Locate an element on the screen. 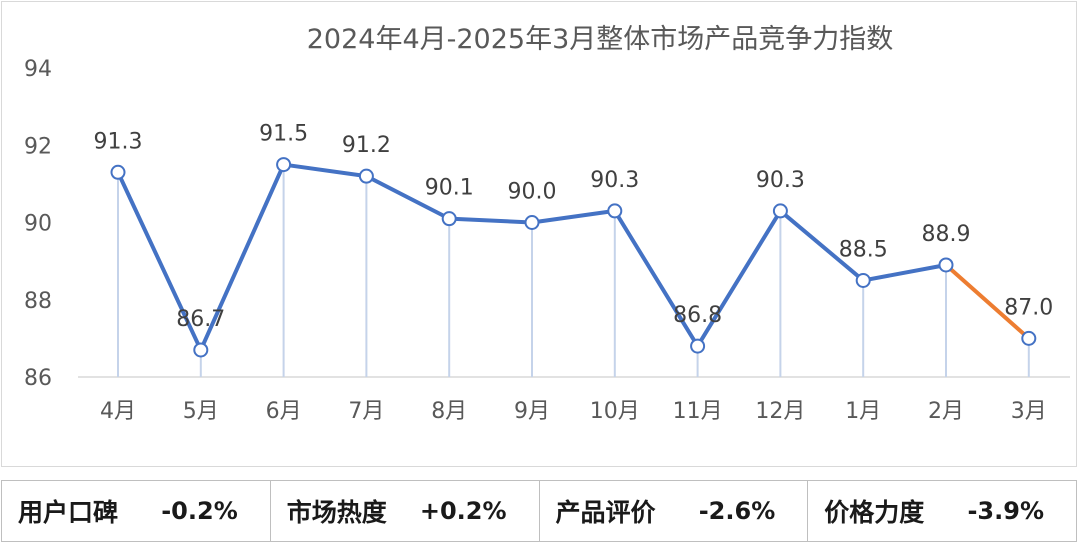 The image size is (1080, 545). metric-label: 用户口碑 is located at coordinates (68, 512).